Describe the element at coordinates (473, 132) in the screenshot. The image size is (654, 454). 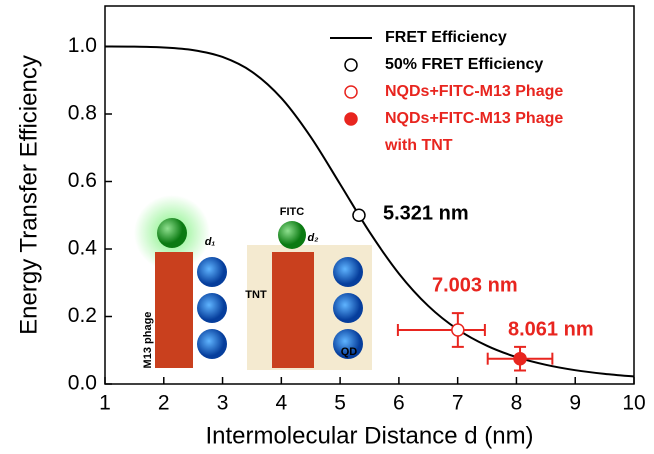
I see `legend-label: NQDs+FITC-M13 Phage with TNT` at that location.